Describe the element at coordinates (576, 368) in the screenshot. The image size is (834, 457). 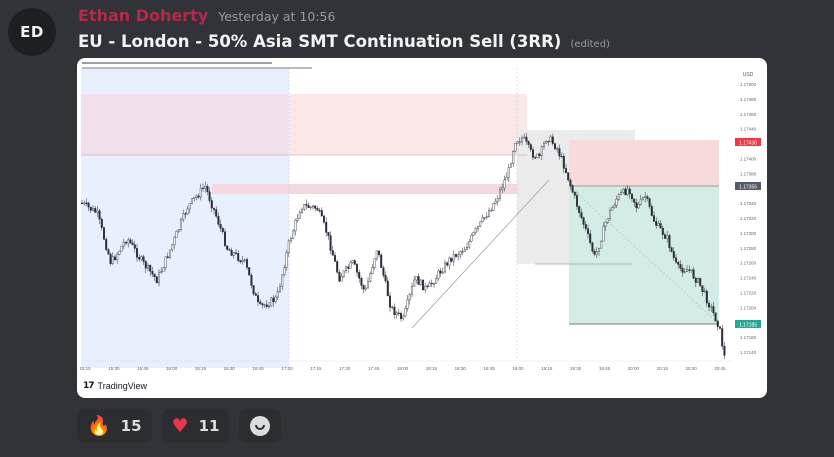
I see `time-tick-label: 19:30` at that location.